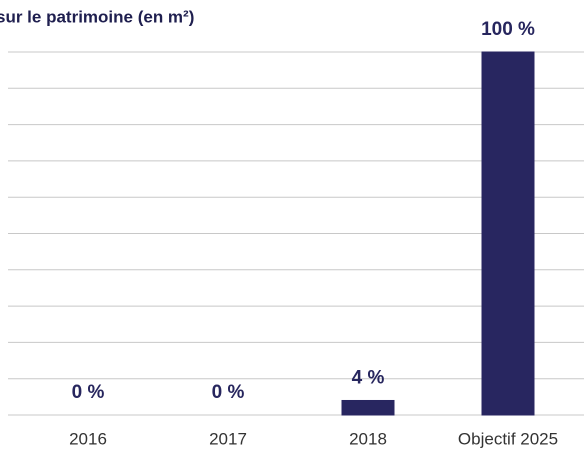  I want to click on x-tick-label: 2016, so click(88, 438).